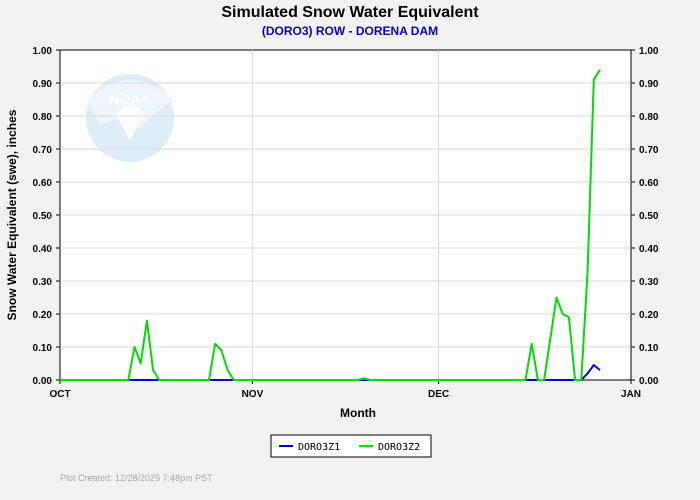 The width and height of the screenshot is (700, 500). Describe the element at coordinates (136, 478) in the screenshot. I see `plot-created-footer: Plot Created: 12/28/2025 7:48pm PST` at that location.